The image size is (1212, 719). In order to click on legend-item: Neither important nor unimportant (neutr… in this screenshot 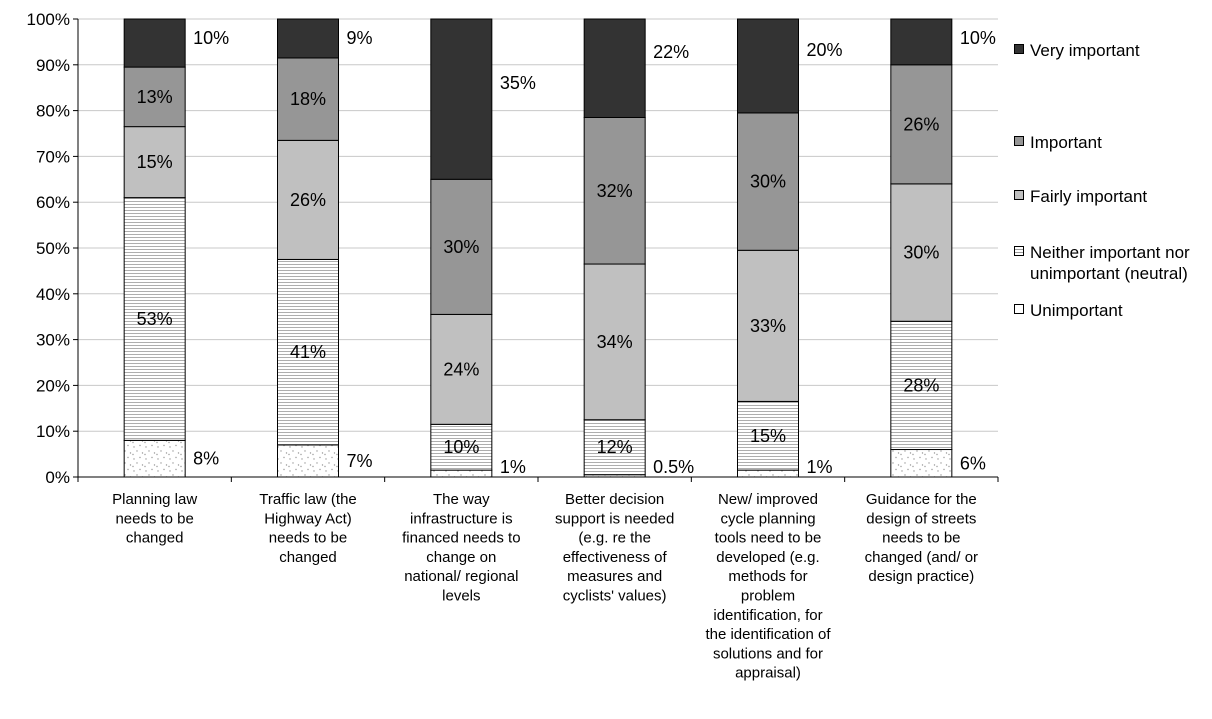, I will do `click(1102, 263)`.